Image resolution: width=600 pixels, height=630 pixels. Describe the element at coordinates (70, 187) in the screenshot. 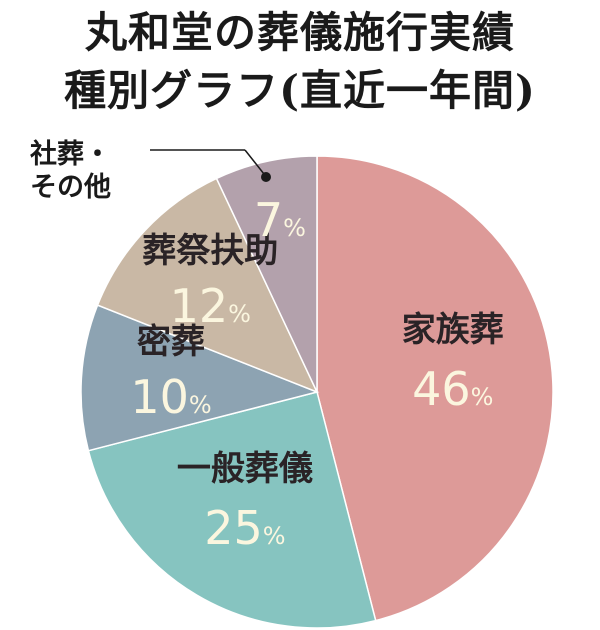

I see `callout-label-line2: その他` at that location.